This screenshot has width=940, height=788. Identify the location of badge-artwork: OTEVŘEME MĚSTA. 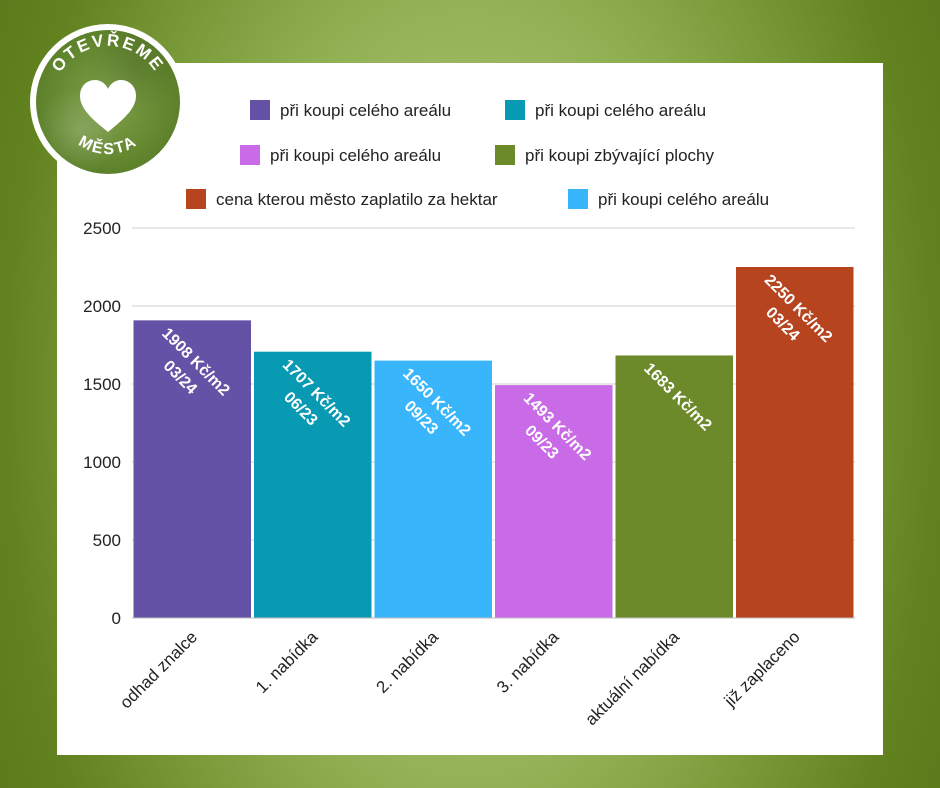
(108, 95).